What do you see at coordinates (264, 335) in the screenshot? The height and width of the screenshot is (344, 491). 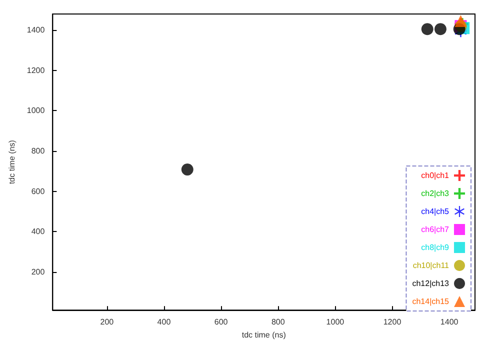 I see `x-axis-title: tdc time (ns)` at bounding box center [264, 335].